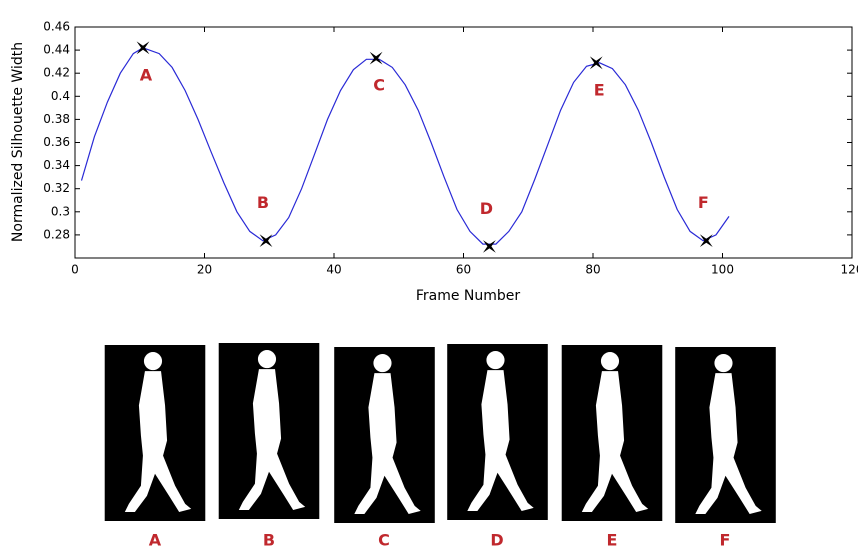 The width and height of the screenshot is (858, 549). What do you see at coordinates (60, 211) in the screenshot?
I see `y-tick-label: 0.3` at bounding box center [60, 211].